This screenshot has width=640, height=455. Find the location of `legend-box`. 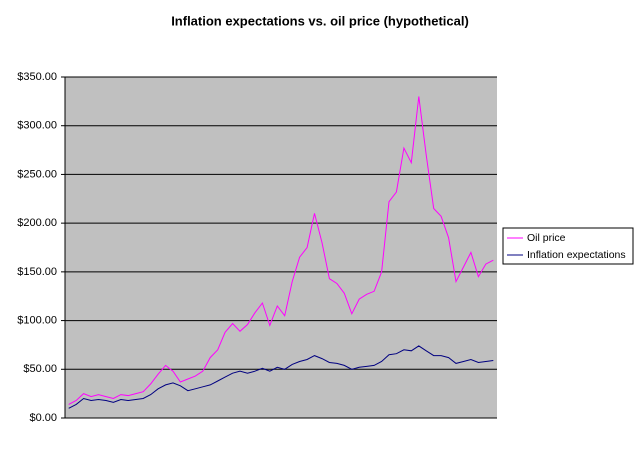

legend-box is located at coordinates (568, 246).